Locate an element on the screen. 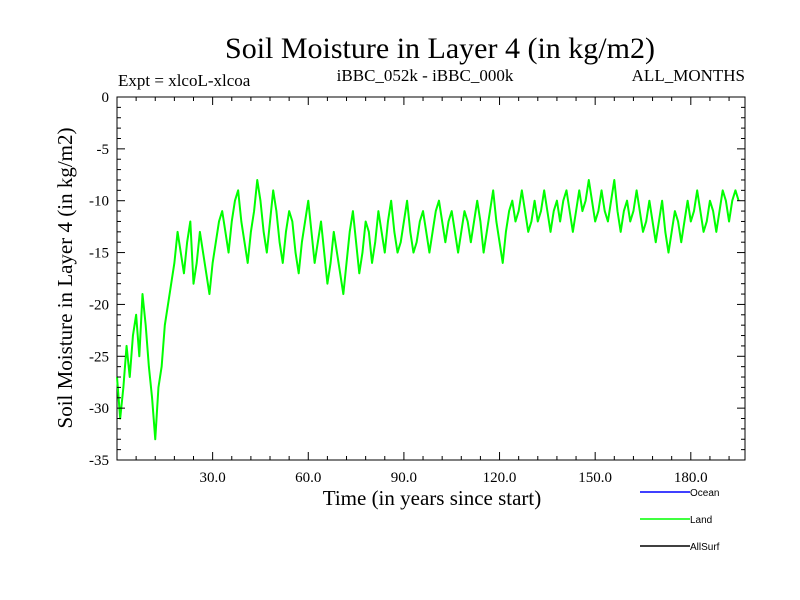 This screenshot has width=800, height=600. y-axis-label: Soil Moisture in Layer 4 (in kg/m2) is located at coordinates (65, 278).